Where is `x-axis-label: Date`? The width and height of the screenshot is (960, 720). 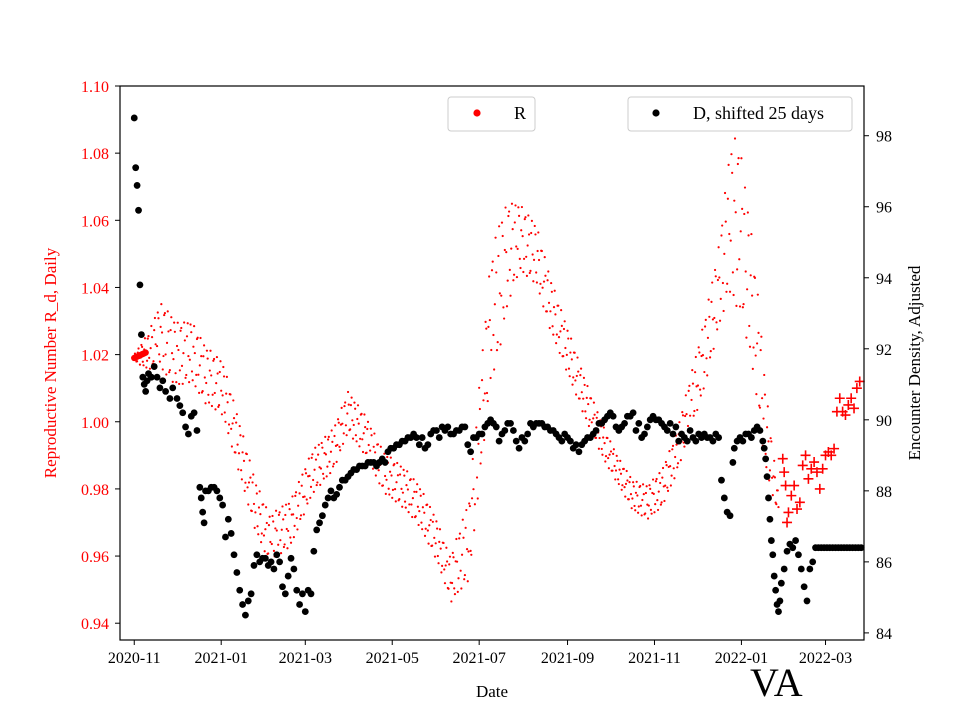
x-axis-label: Date is located at coordinates (492, 691).